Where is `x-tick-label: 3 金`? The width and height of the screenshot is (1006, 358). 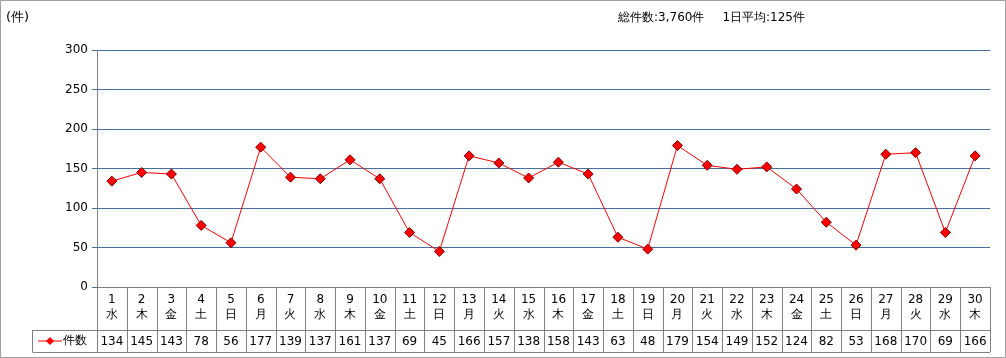 x-tick-label: 3 金 is located at coordinates (171, 306).